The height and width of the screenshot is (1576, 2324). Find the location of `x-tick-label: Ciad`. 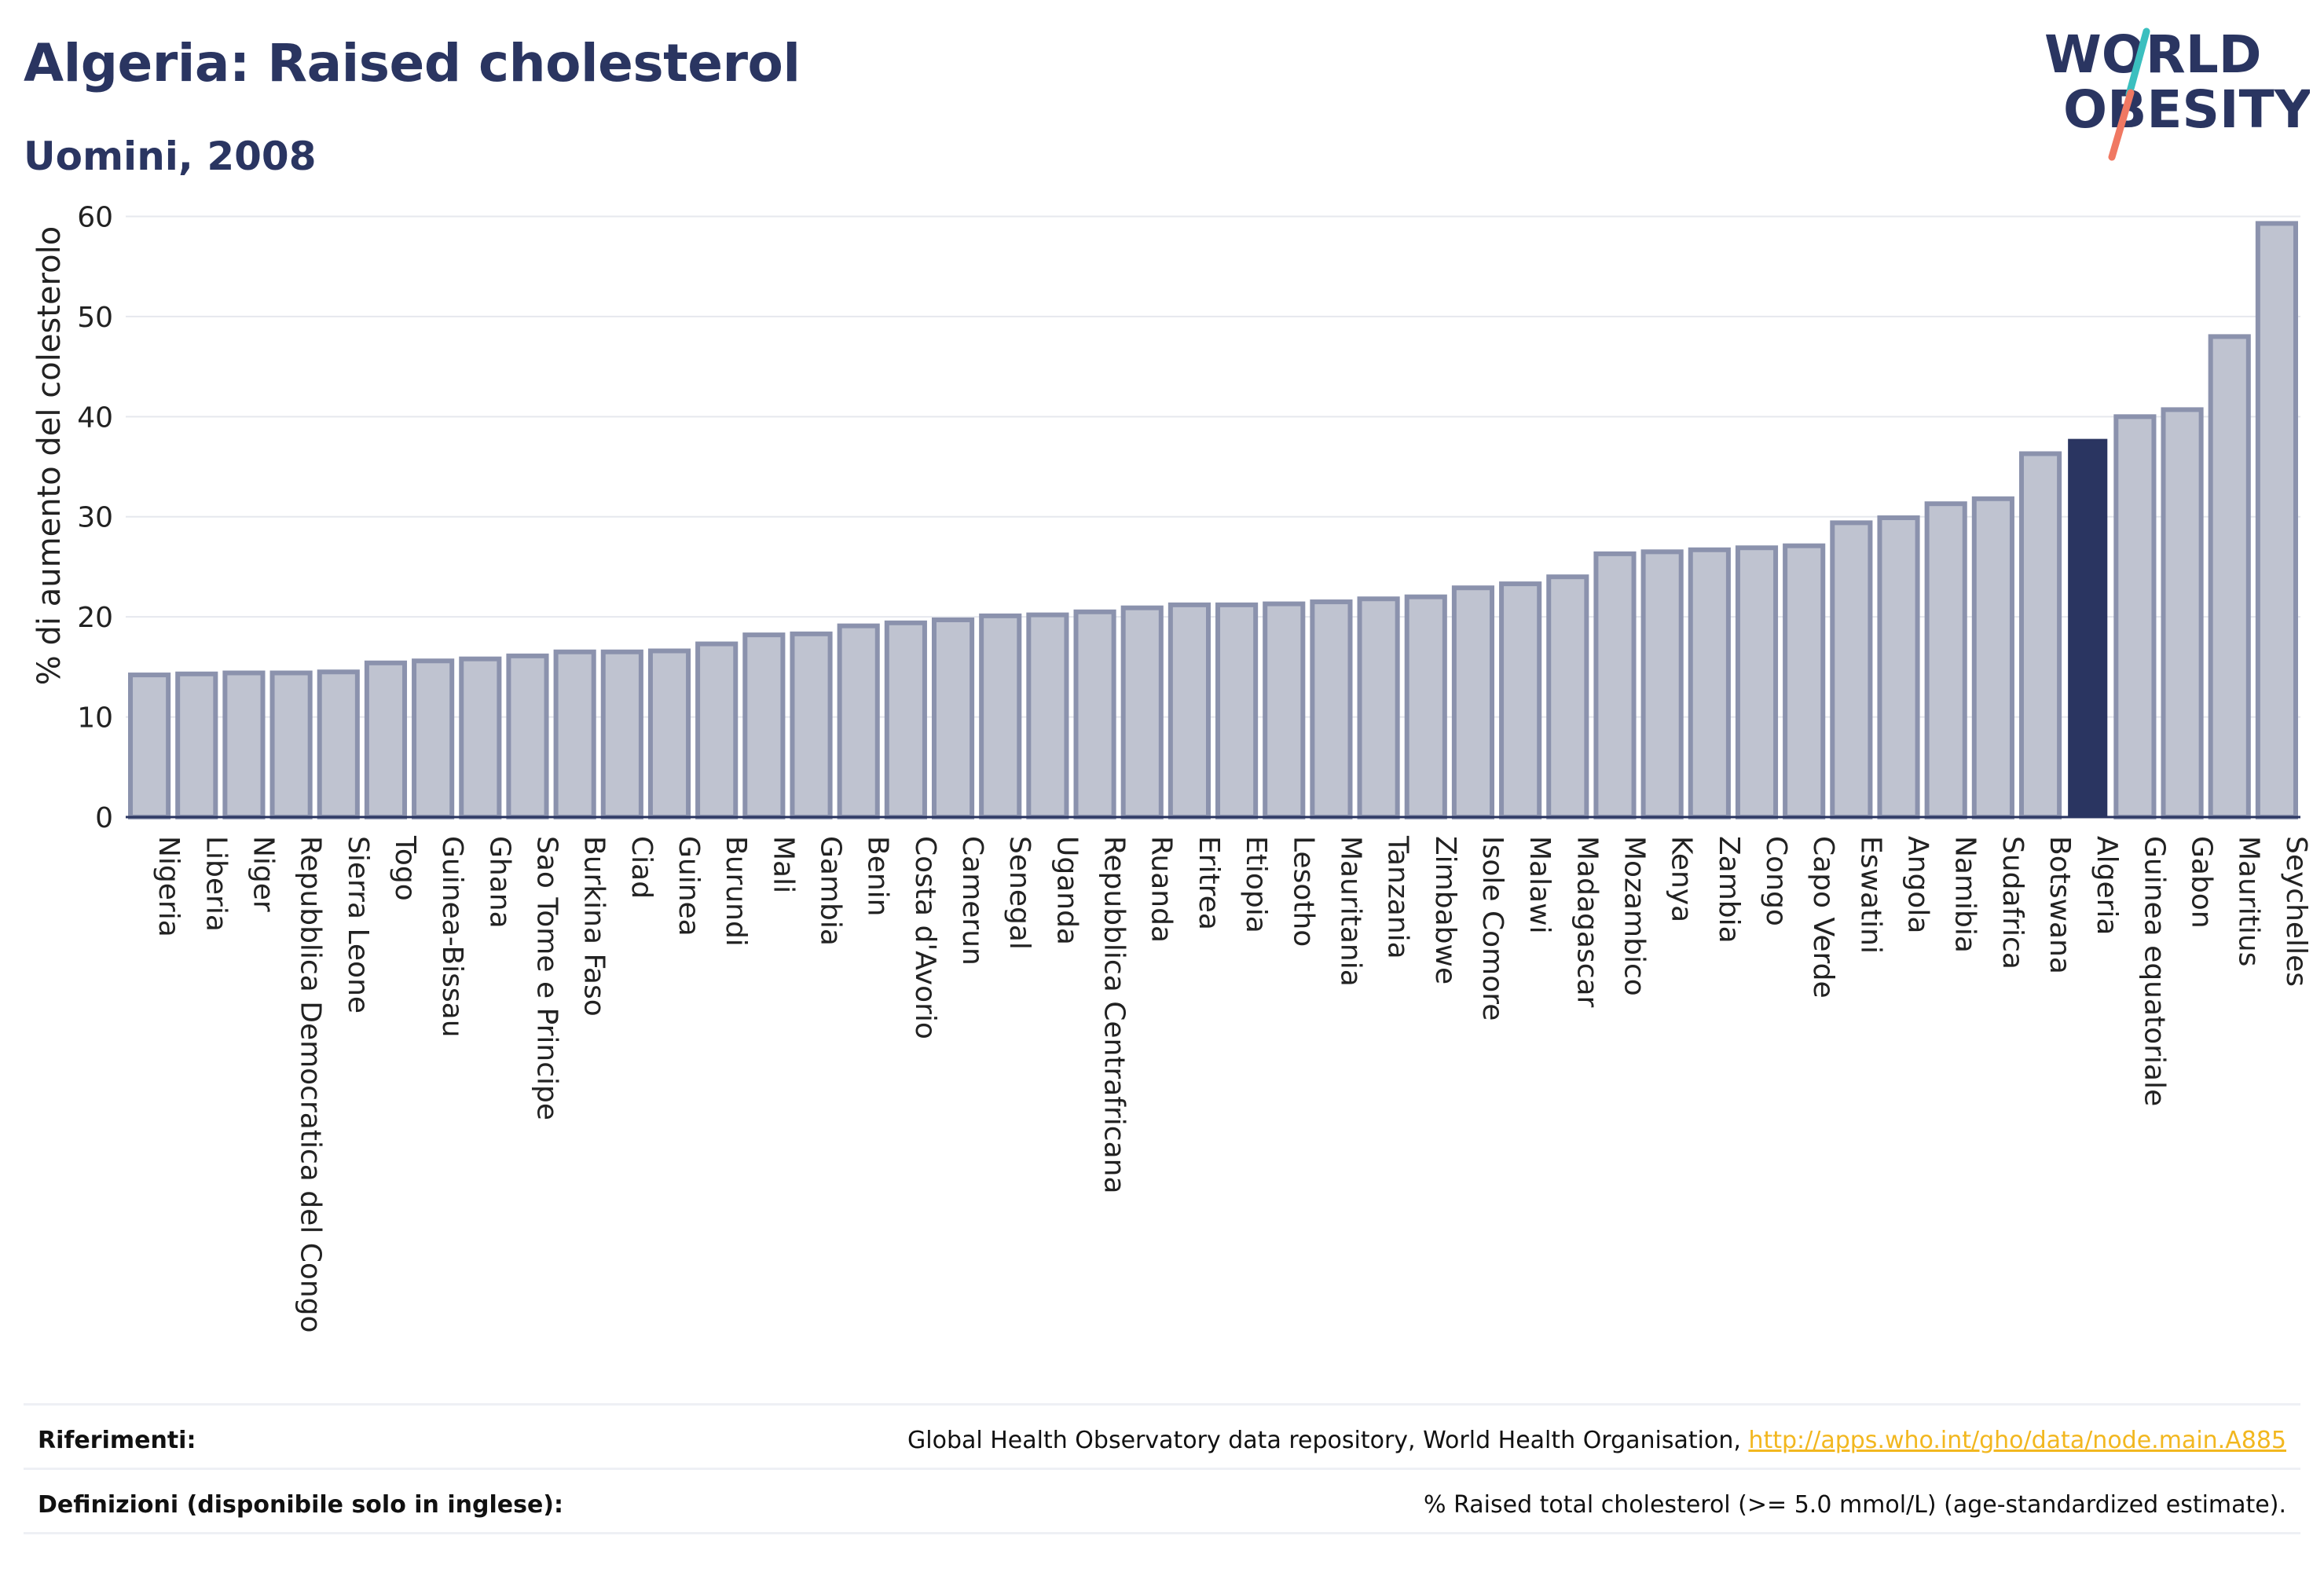

x-tick-label: Ciad is located at coordinates (641, 867).